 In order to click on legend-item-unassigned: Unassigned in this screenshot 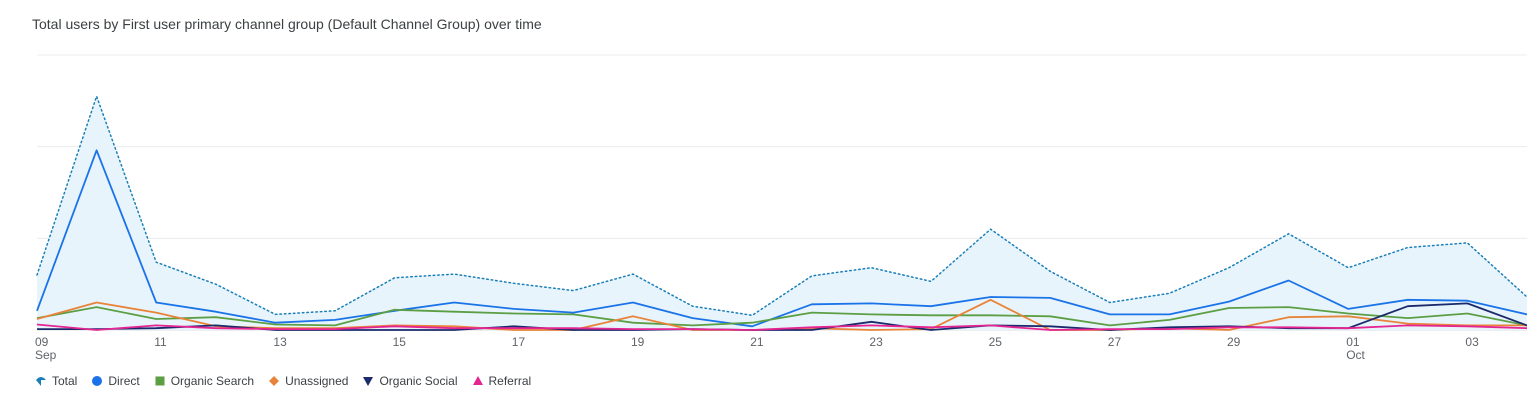, I will do `click(308, 381)`.